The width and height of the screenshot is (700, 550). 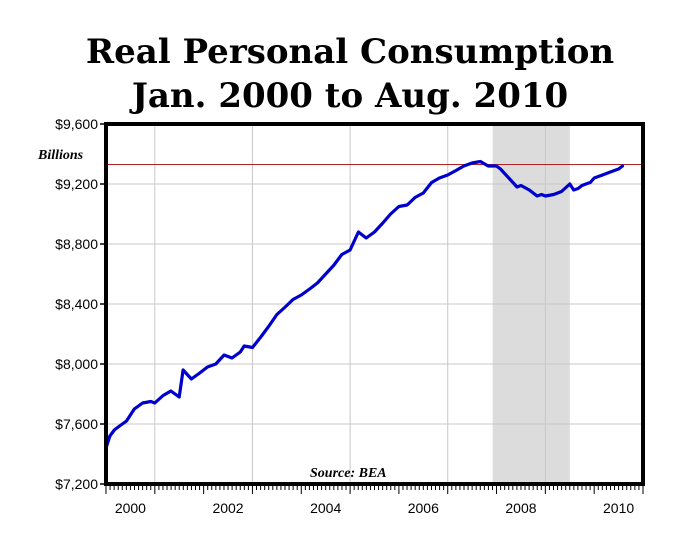 What do you see at coordinates (130, 508) in the screenshot?
I see `x-tick-label: 2000` at bounding box center [130, 508].